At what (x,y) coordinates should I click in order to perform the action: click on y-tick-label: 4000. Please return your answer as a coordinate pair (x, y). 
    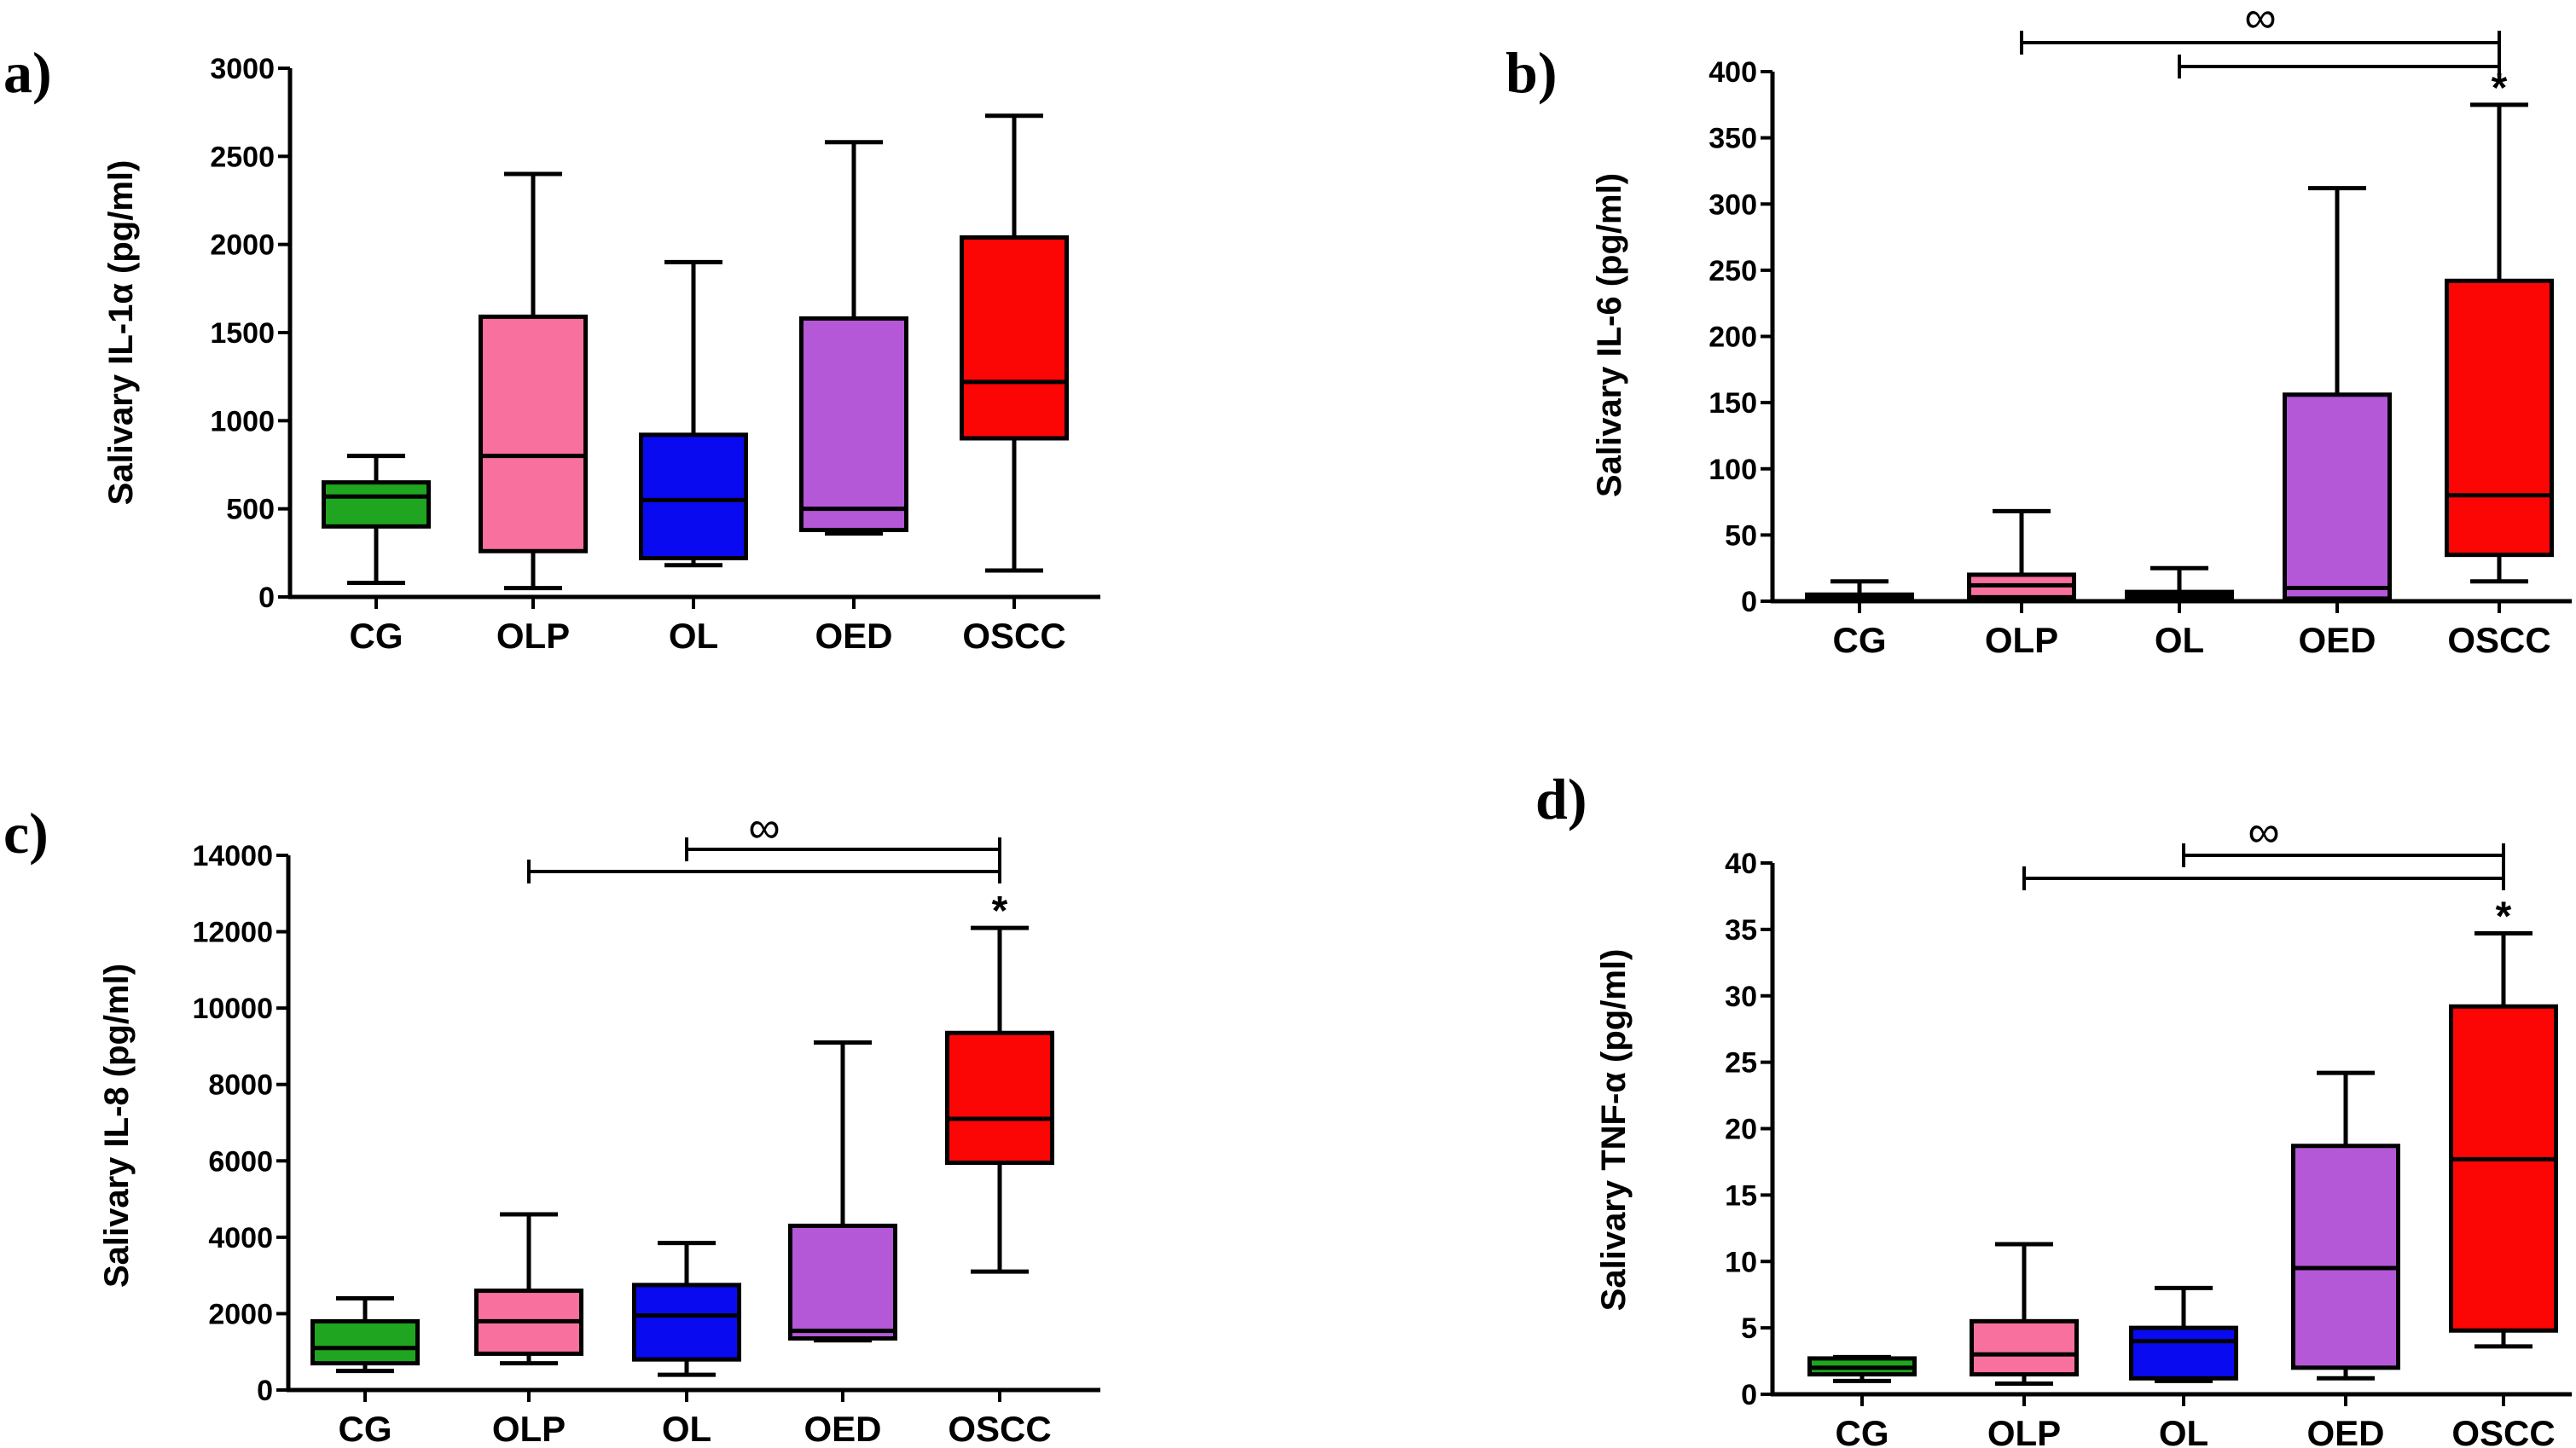
    Looking at the image, I should click on (240, 1238).